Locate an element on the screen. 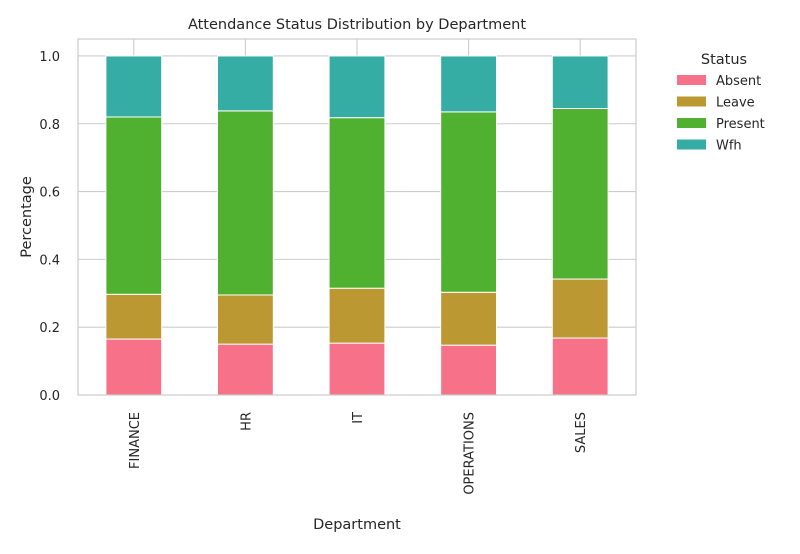  x-tick-label: HR is located at coordinates (246, 421).